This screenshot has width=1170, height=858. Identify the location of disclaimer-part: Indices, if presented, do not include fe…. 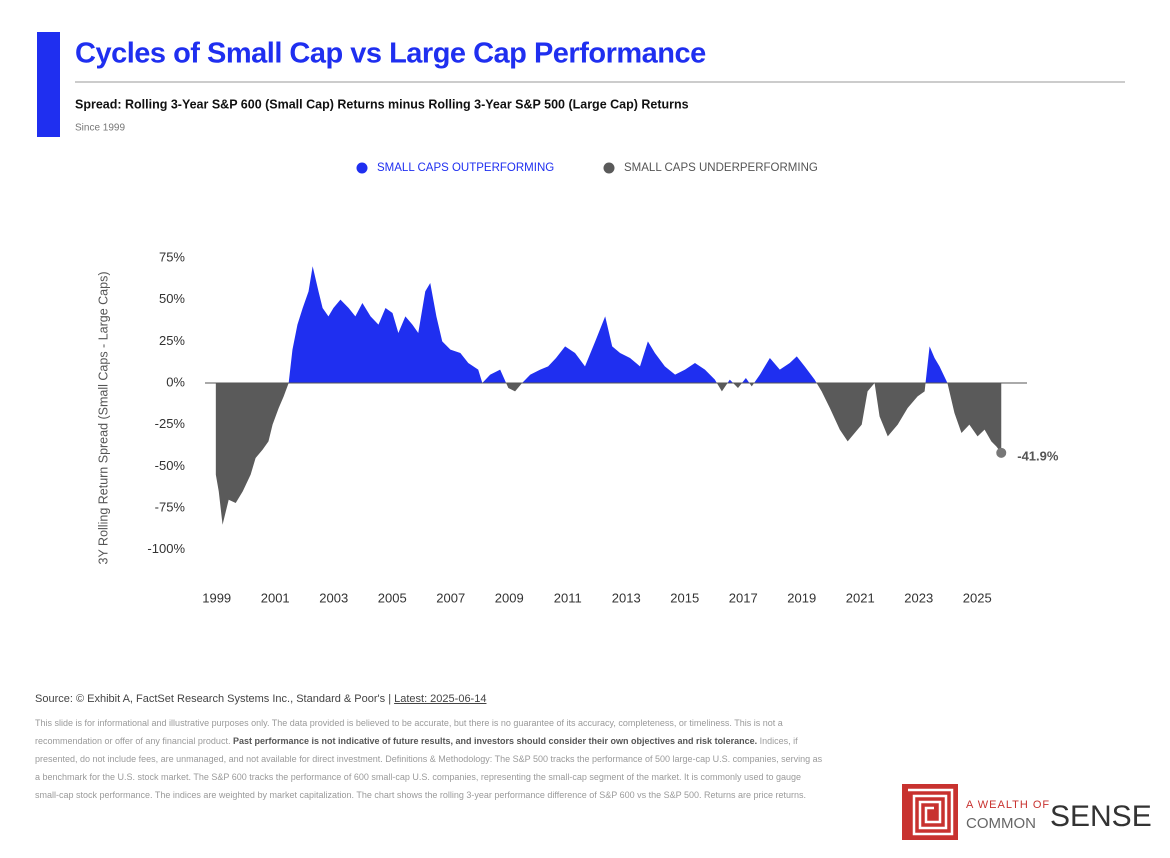
(430, 768).